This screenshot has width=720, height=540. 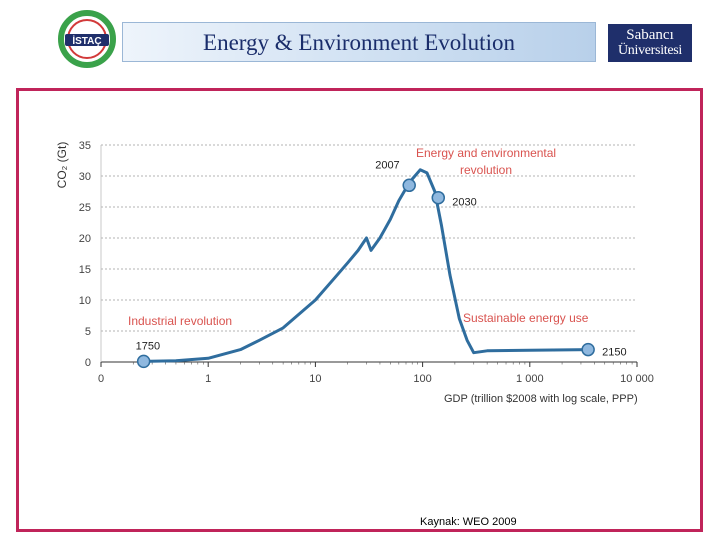 I want to click on annotation-label: Industrial revolution, so click(x=180, y=321).